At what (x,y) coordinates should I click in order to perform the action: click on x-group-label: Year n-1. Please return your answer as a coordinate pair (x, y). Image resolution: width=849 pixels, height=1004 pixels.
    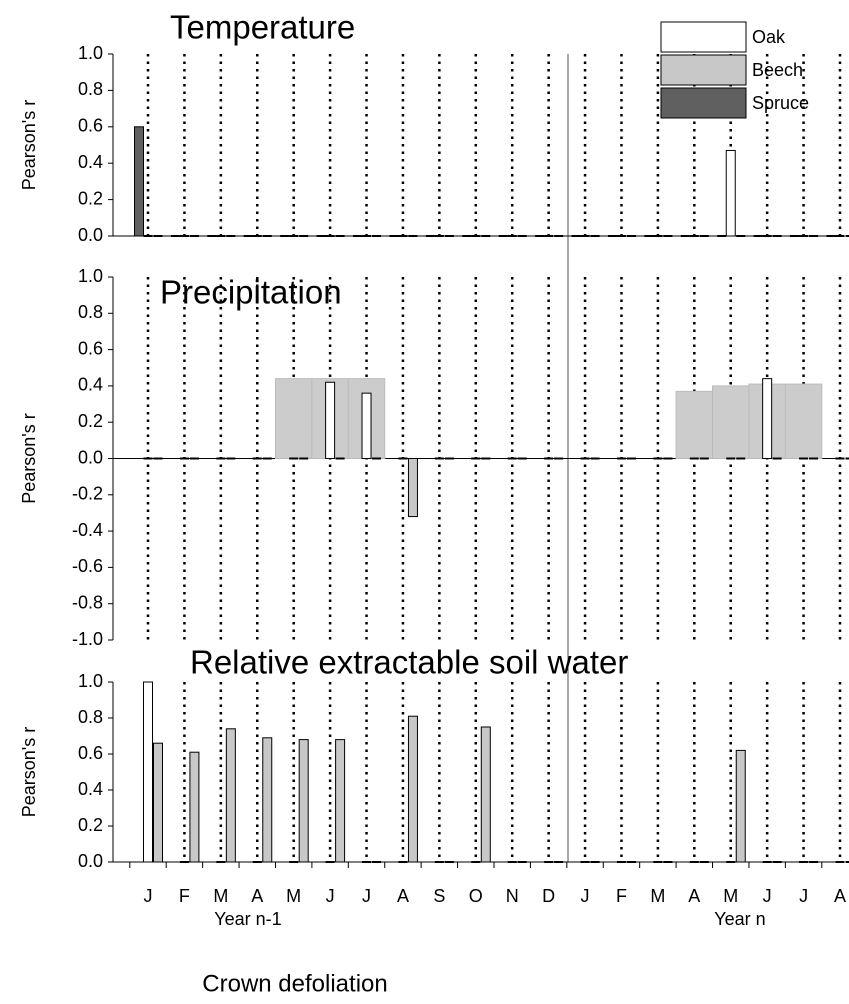
    Looking at the image, I should click on (247, 919).